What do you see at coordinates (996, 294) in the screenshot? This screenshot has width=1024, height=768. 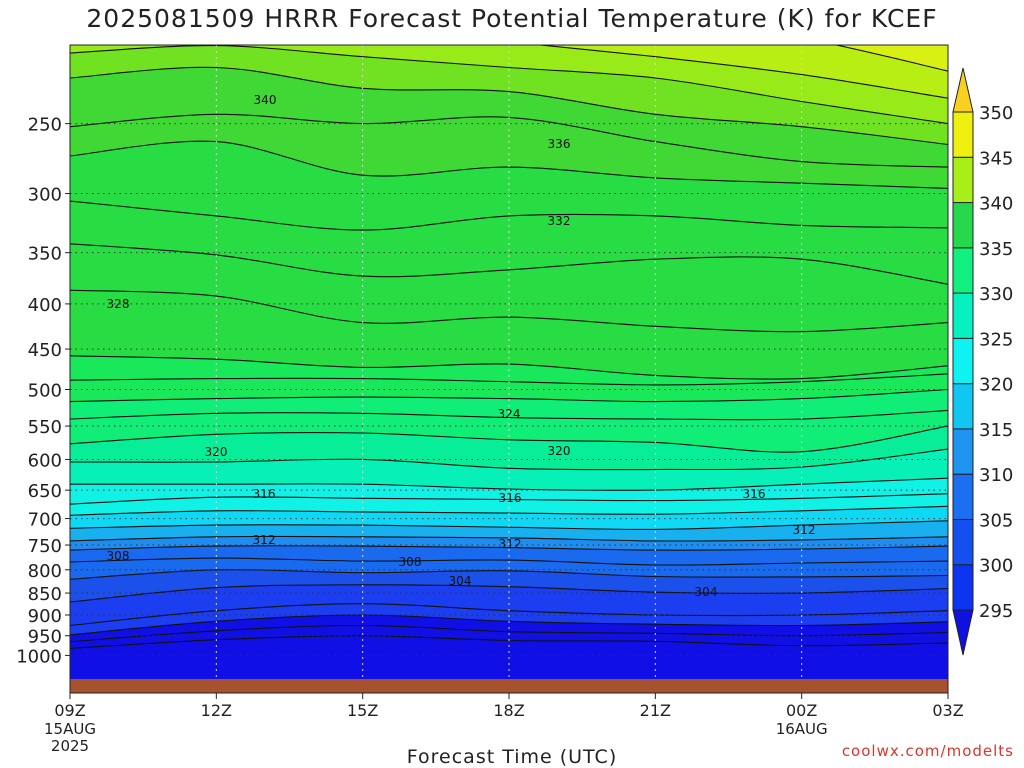 I see `colorbar-label: 330` at bounding box center [996, 294].